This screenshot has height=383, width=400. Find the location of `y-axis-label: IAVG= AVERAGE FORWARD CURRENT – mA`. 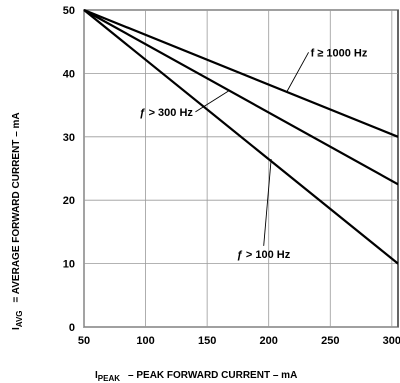

y-axis-label: IAVG= AVERAGE FORWARD CURRENT – mA is located at coordinates (17, 221).